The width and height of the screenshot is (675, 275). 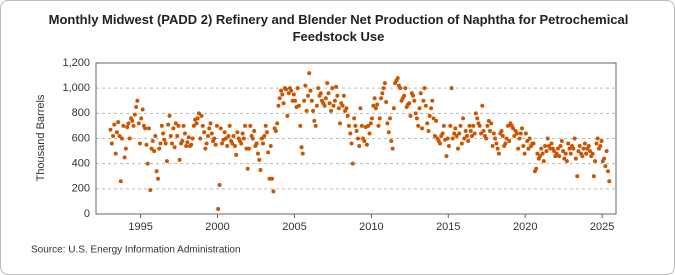 I want to click on x-tick-label: 2000, so click(x=217, y=227).